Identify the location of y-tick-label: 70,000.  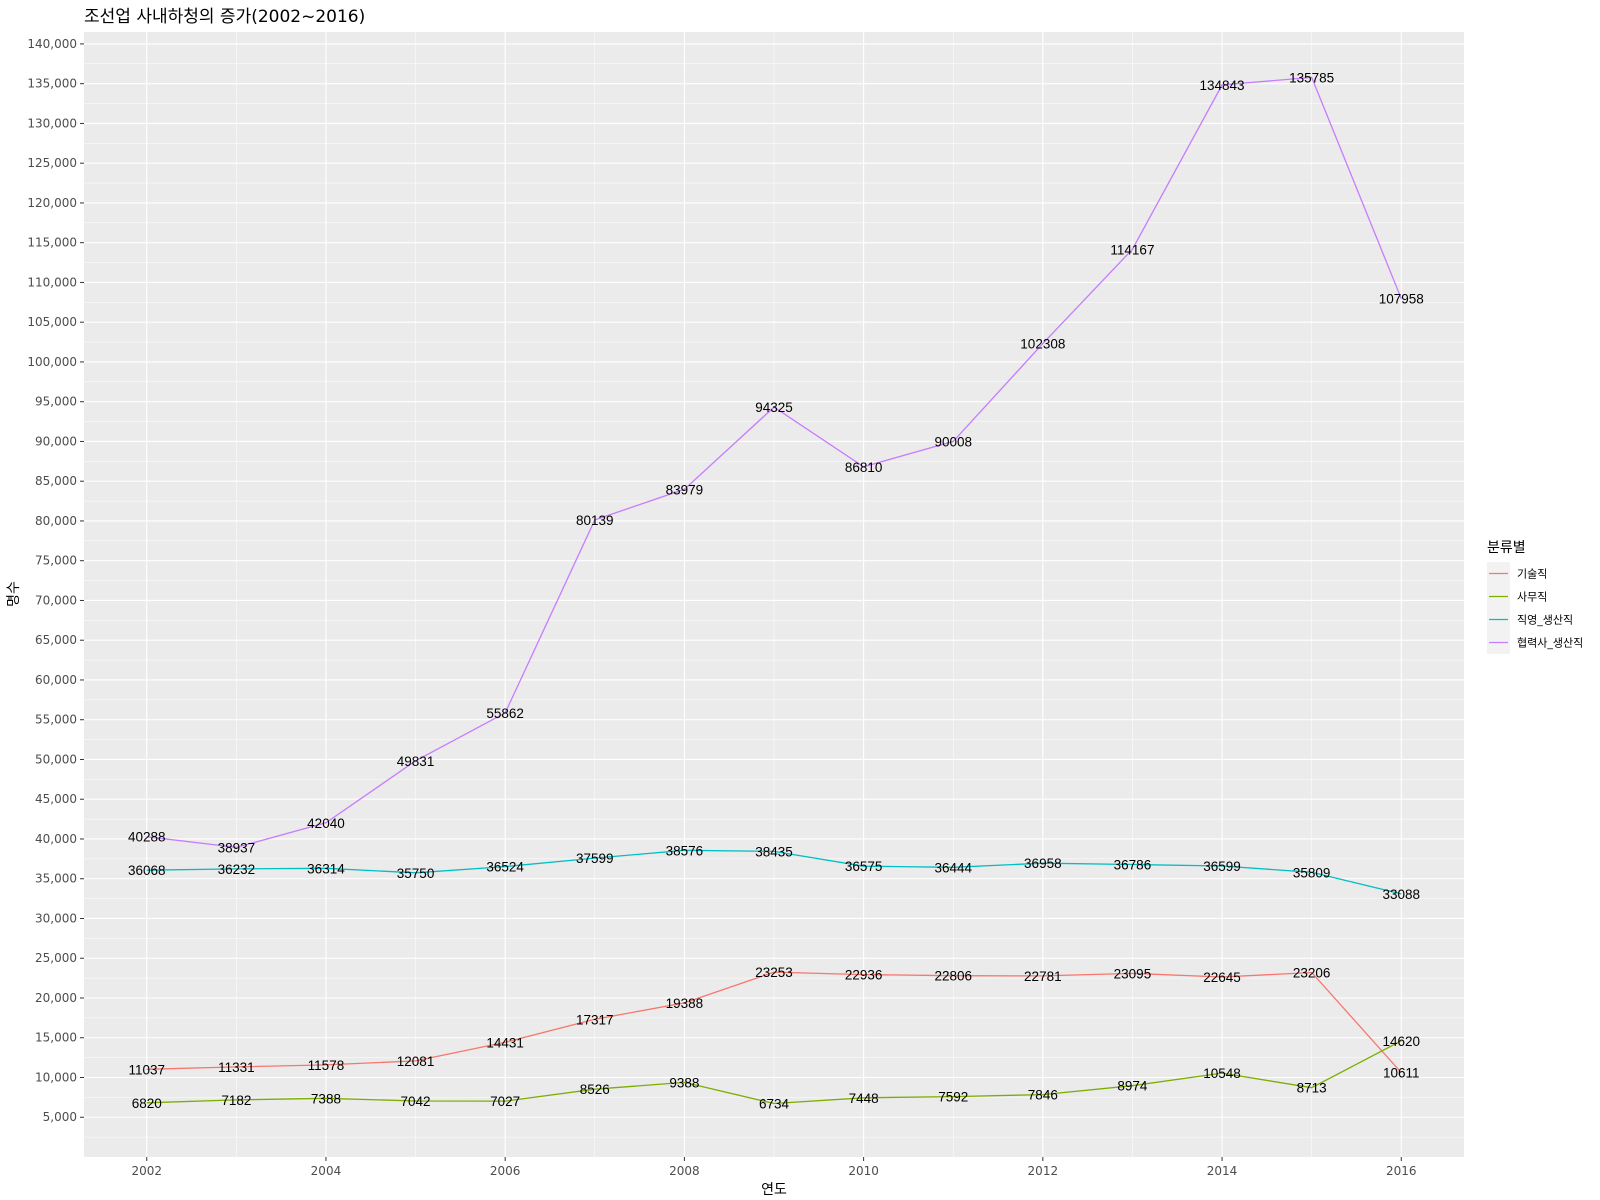
(56, 600).